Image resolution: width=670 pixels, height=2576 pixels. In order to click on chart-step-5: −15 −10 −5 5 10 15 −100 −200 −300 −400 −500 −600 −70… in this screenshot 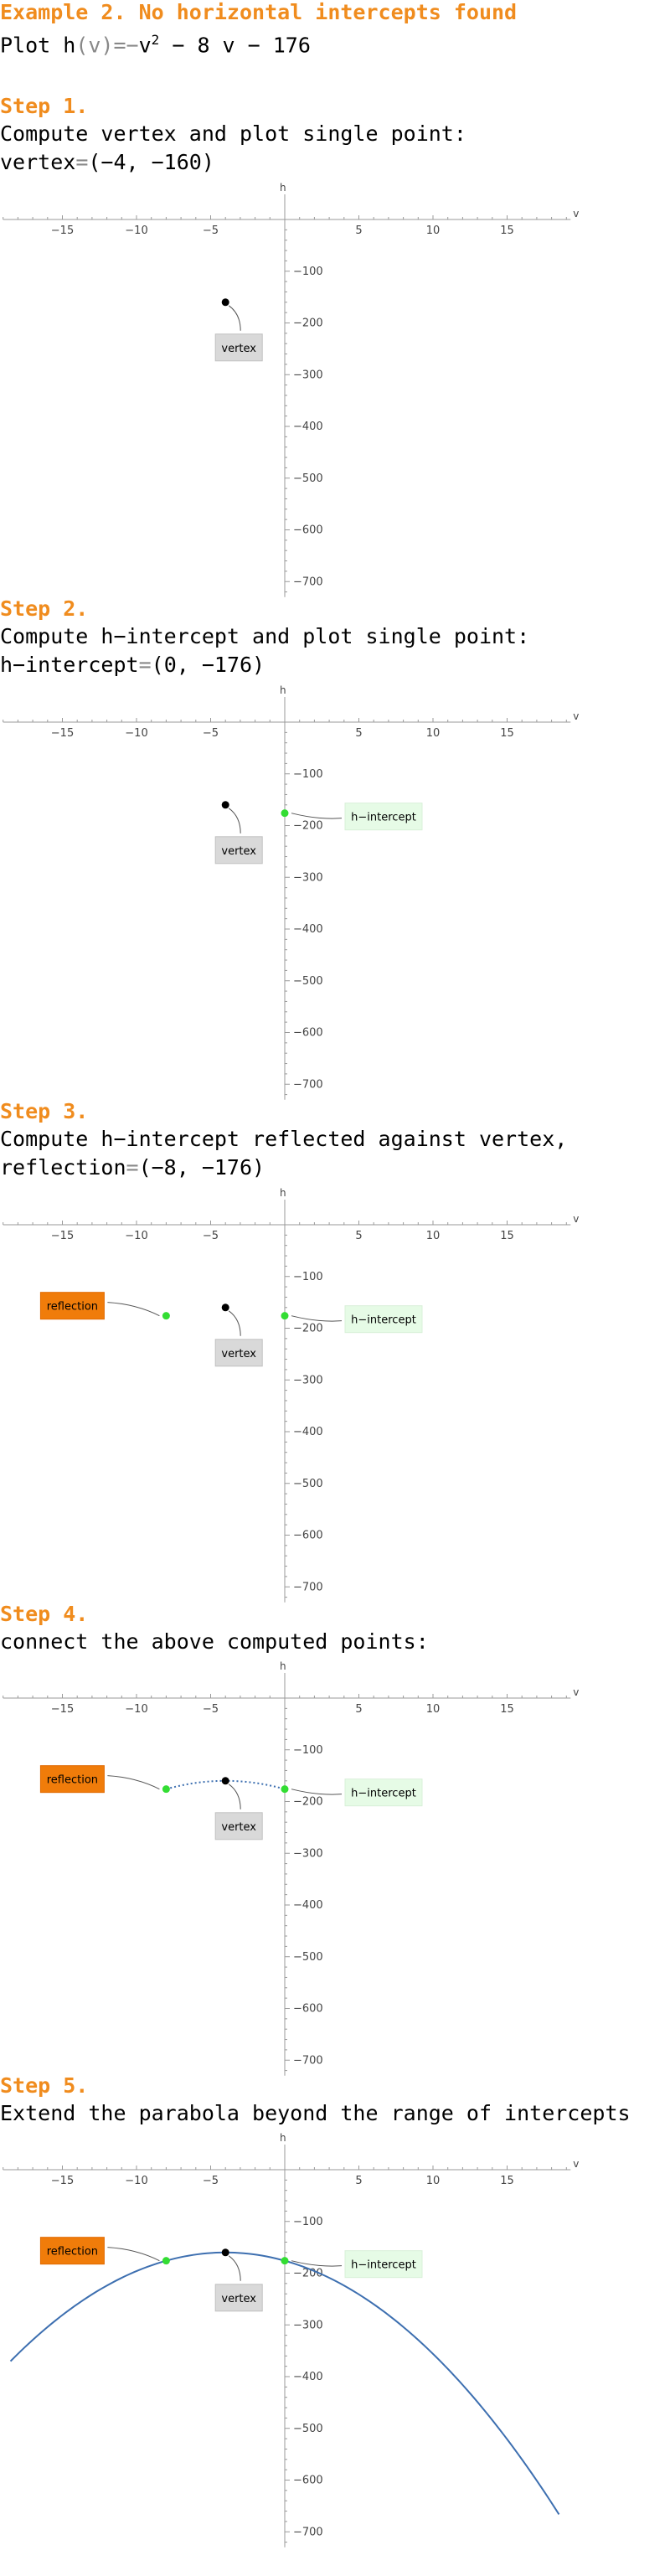, I will do `click(291, 2340)`.